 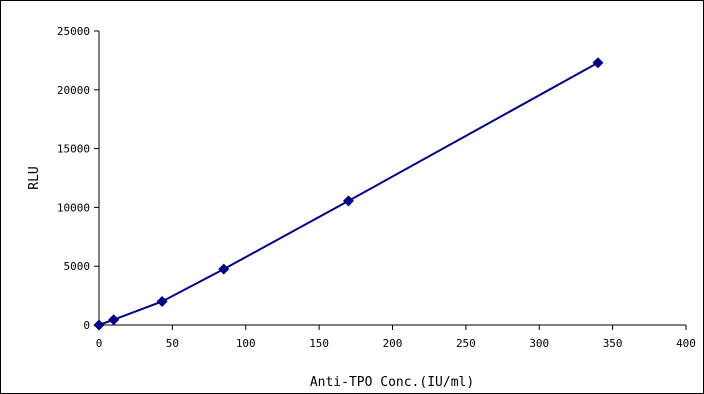 I want to click on x-tick-label: 0, so click(x=99, y=343).